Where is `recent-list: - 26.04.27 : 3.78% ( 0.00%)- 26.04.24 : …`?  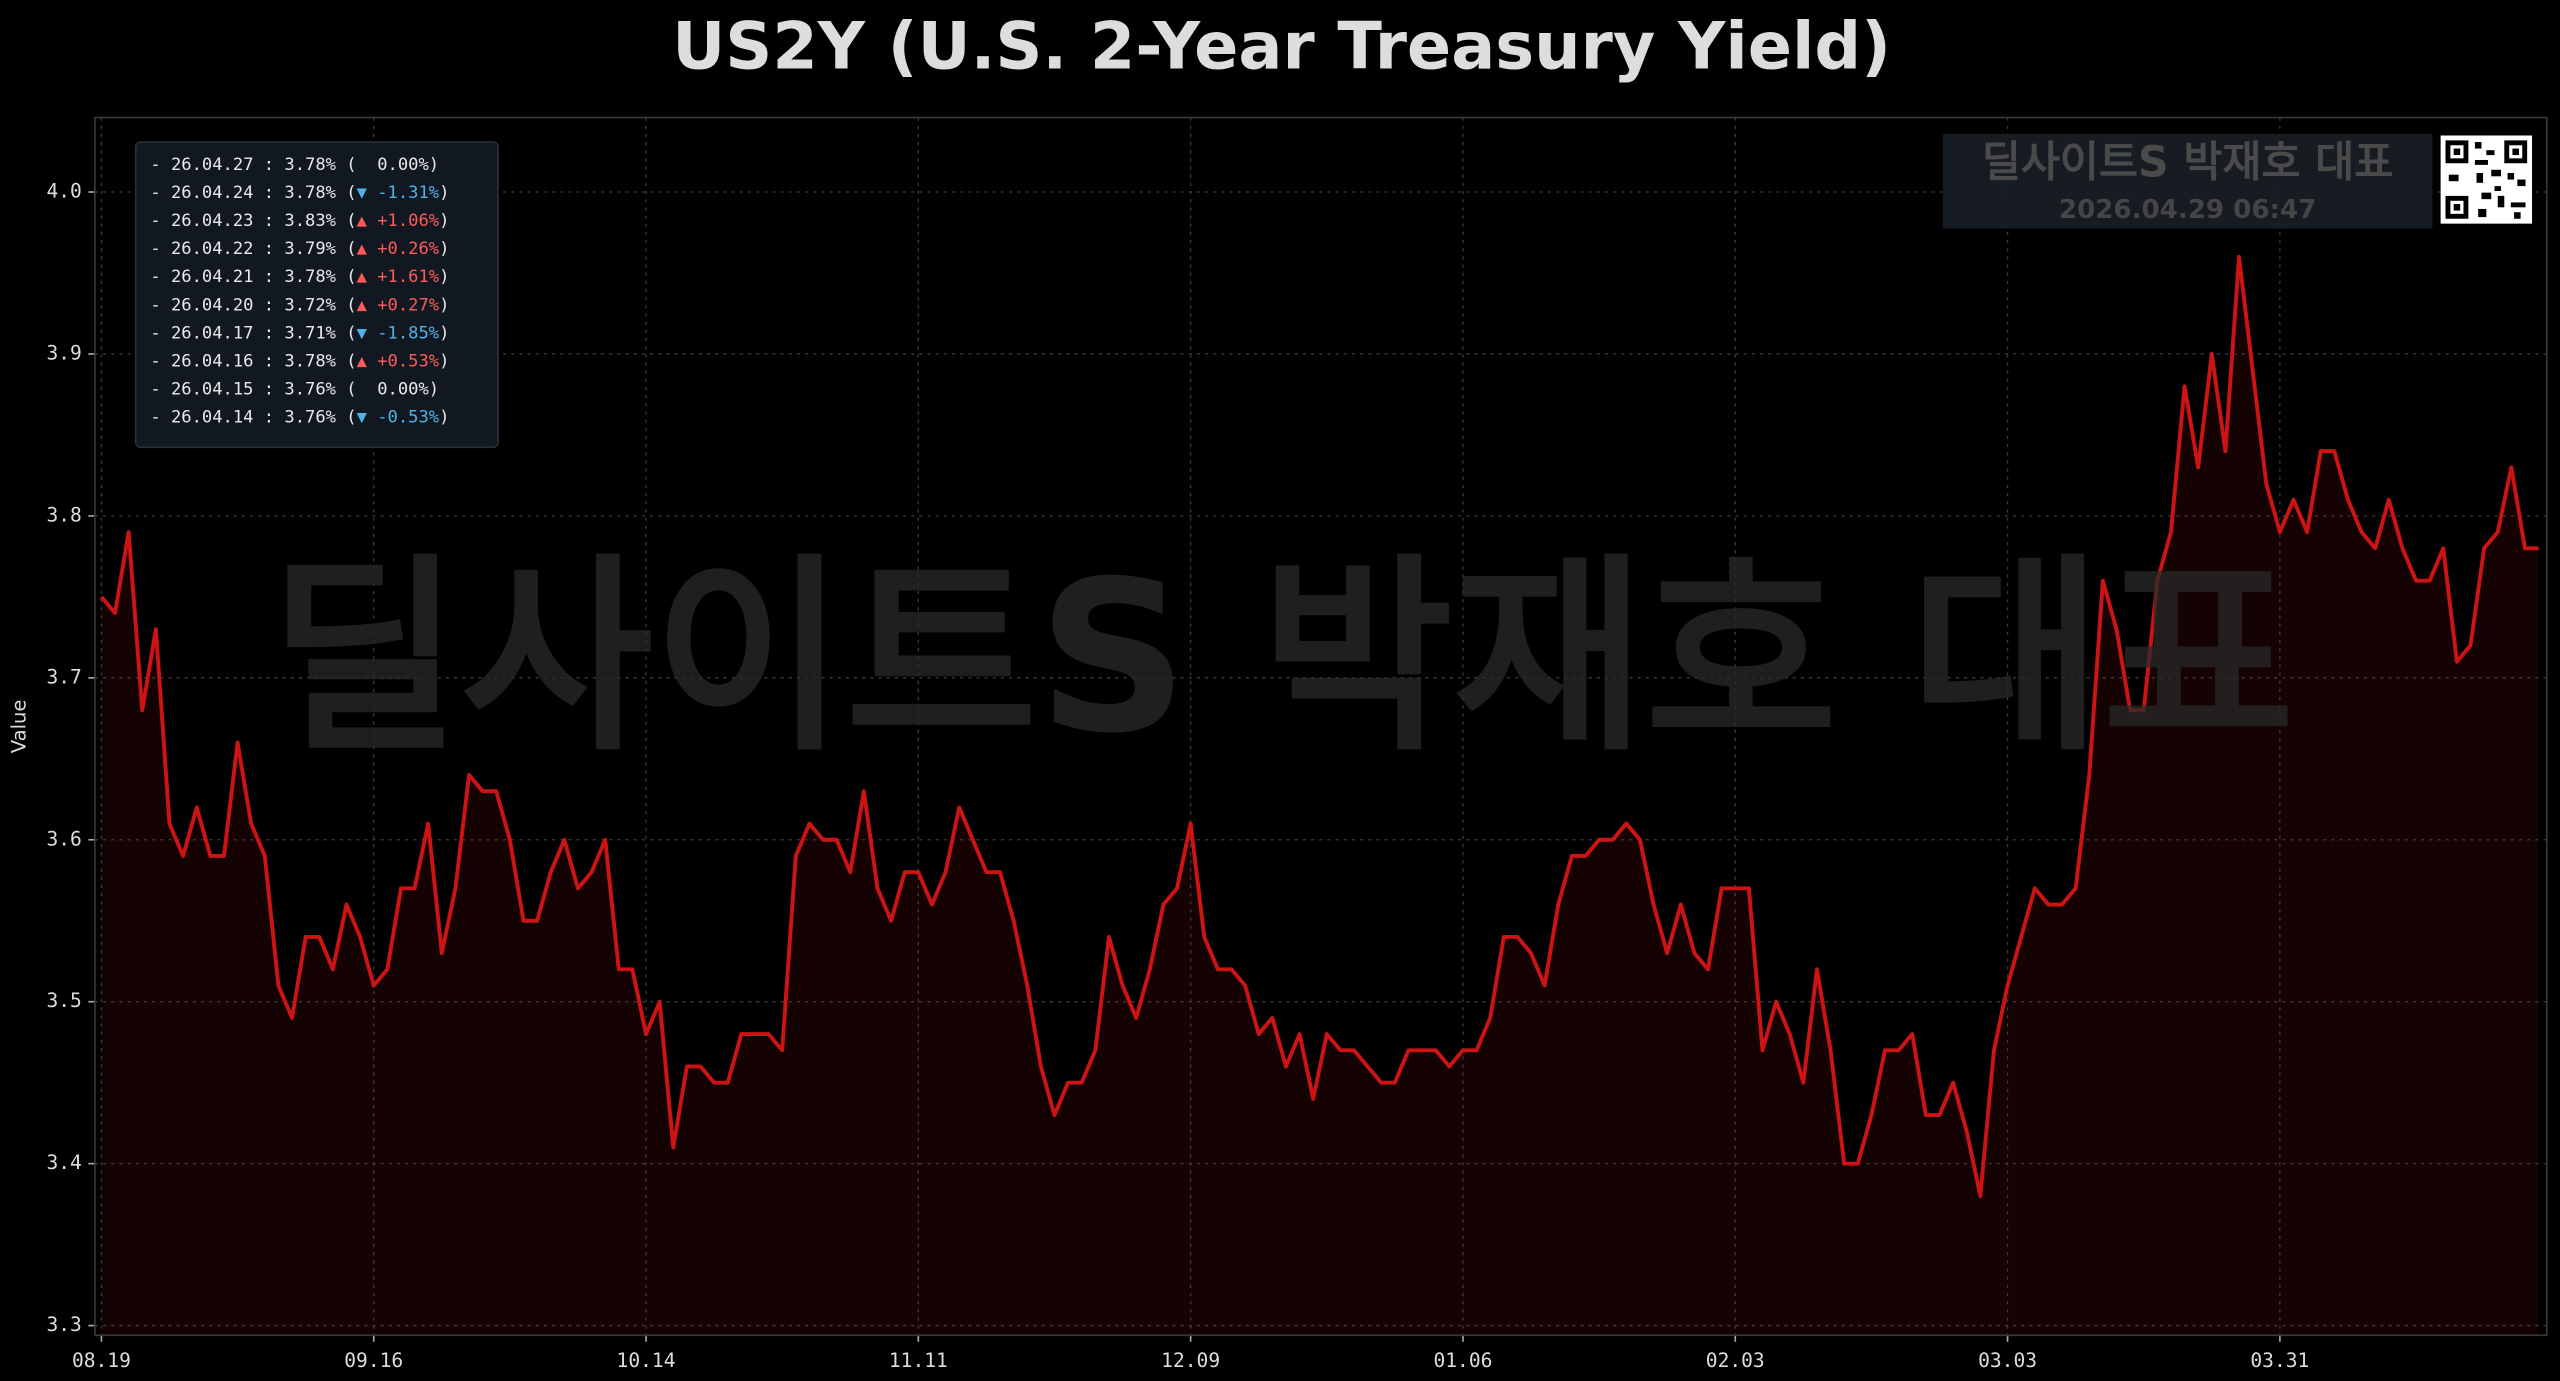 recent-list: - 26.04.27 : 3.78% ( 0.00%)- 26.04.24 : … is located at coordinates (299, 291).